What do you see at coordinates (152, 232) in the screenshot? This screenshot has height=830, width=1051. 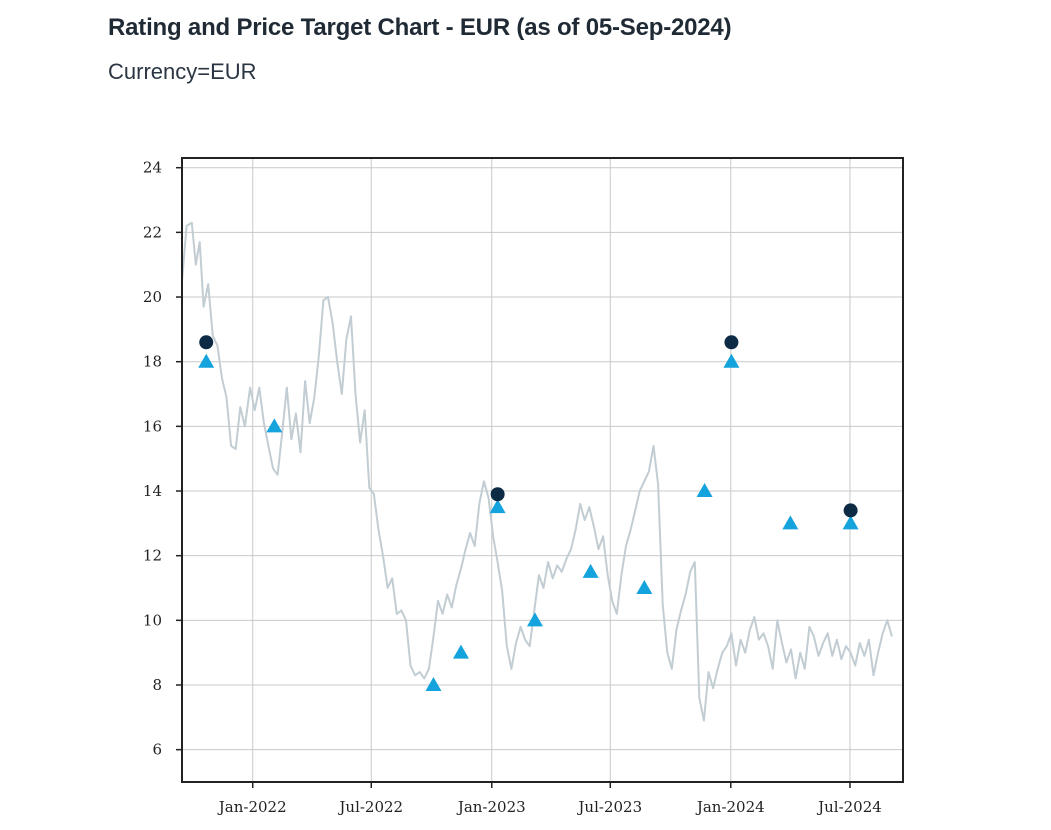 I see `y-tick-label-22: 22` at bounding box center [152, 232].